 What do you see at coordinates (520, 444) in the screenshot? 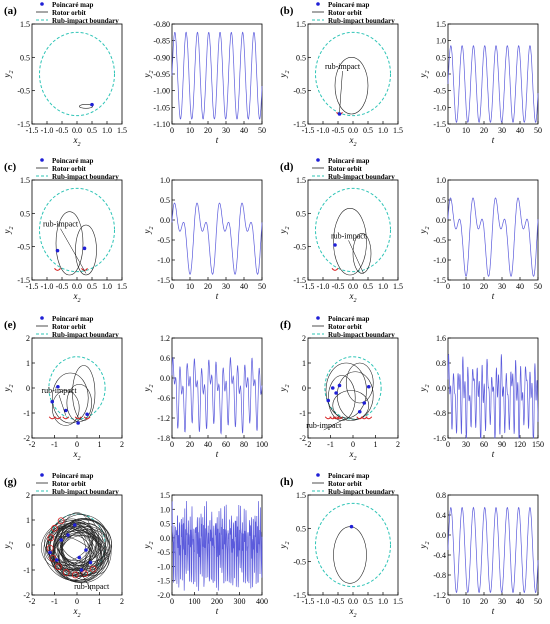
I see `time-plot-xtick-label: 120` at bounding box center [520, 444].